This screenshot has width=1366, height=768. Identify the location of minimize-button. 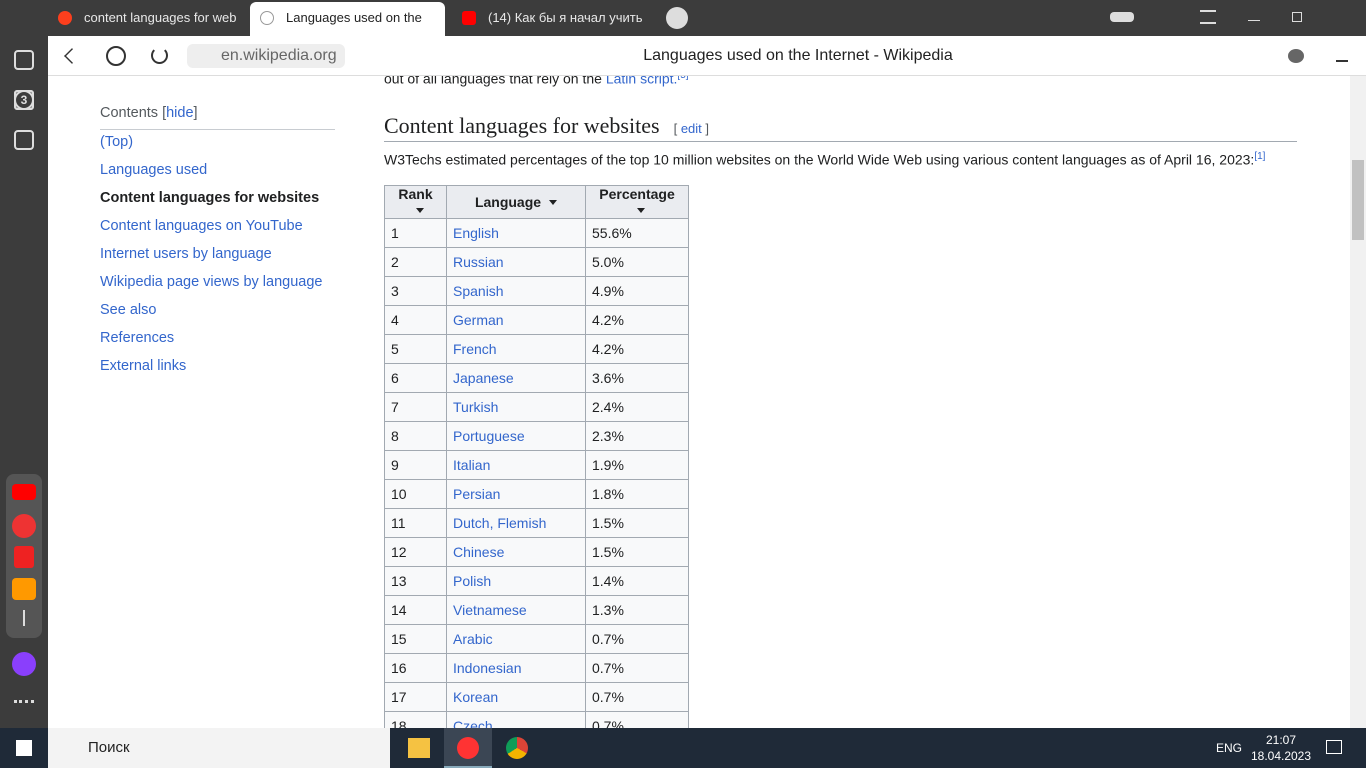
(1254, 20).